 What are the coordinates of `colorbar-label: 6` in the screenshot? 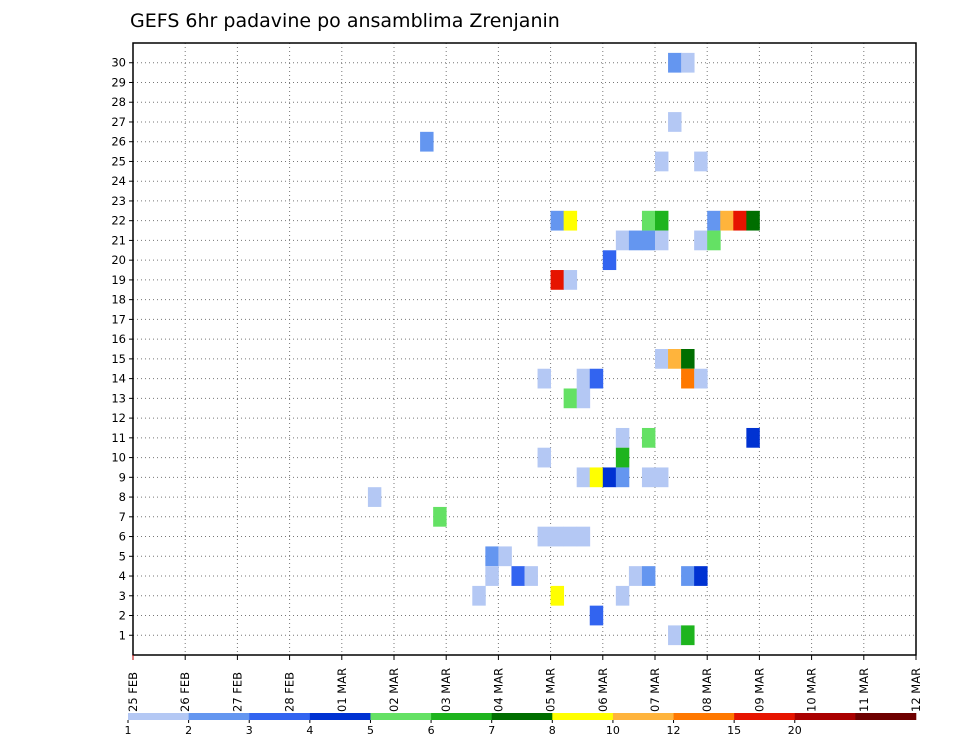 It's located at (431, 730).